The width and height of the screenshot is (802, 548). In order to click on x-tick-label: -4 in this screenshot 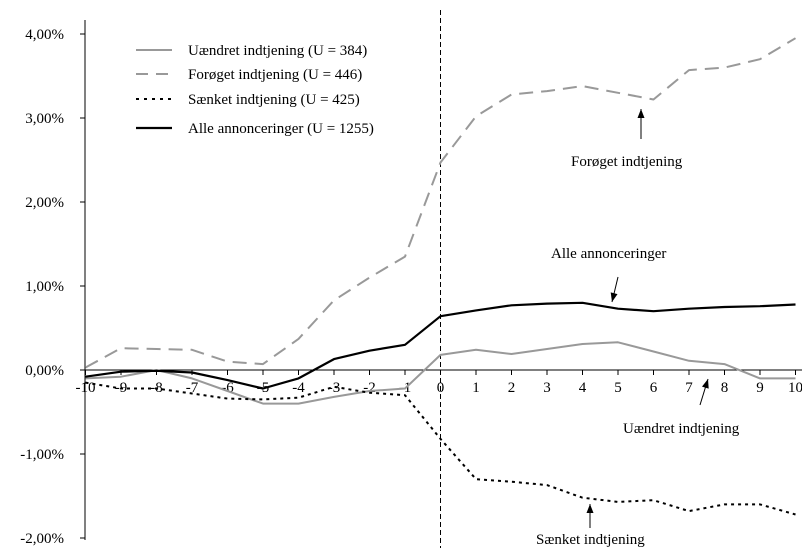, I will do `click(298, 388)`.